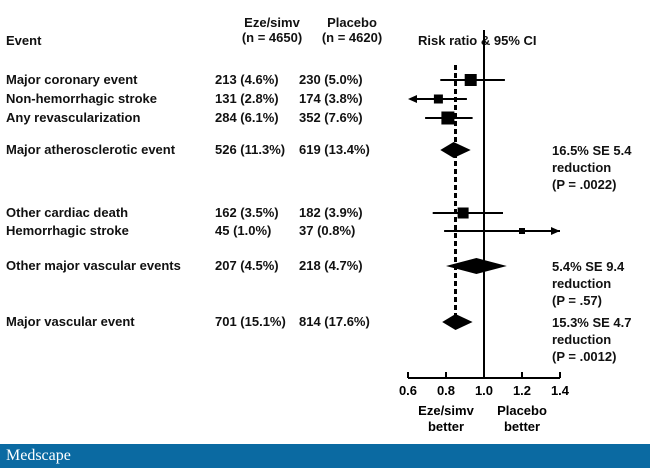  Describe the element at coordinates (331, 212) in the screenshot. I see `placebo-count: 182 (3.9%)` at that location.